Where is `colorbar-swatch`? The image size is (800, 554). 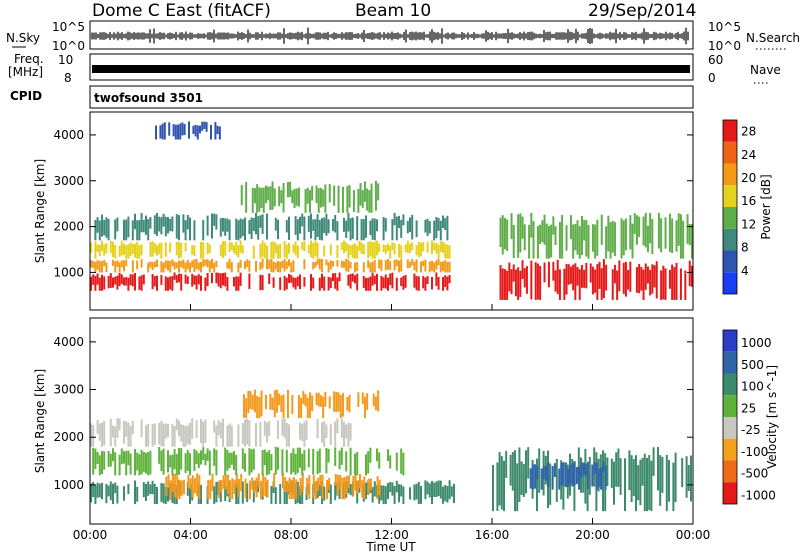 colorbar-swatch is located at coordinates (730, 493).